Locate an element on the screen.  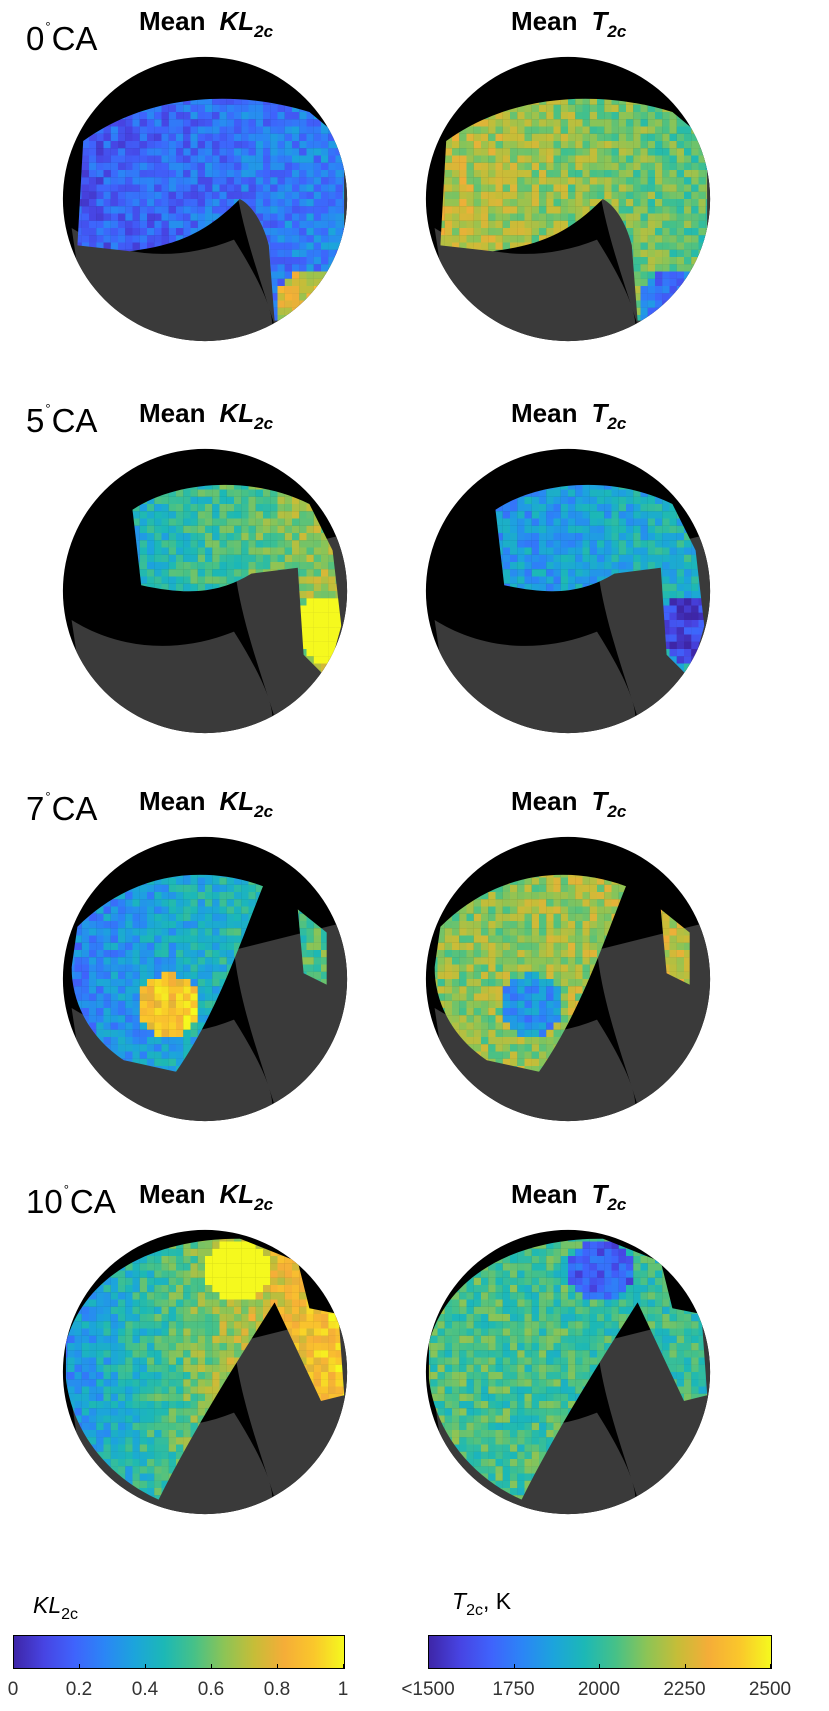
colorbar-tick-label: 0.6 is located at coordinates (211, 1689).